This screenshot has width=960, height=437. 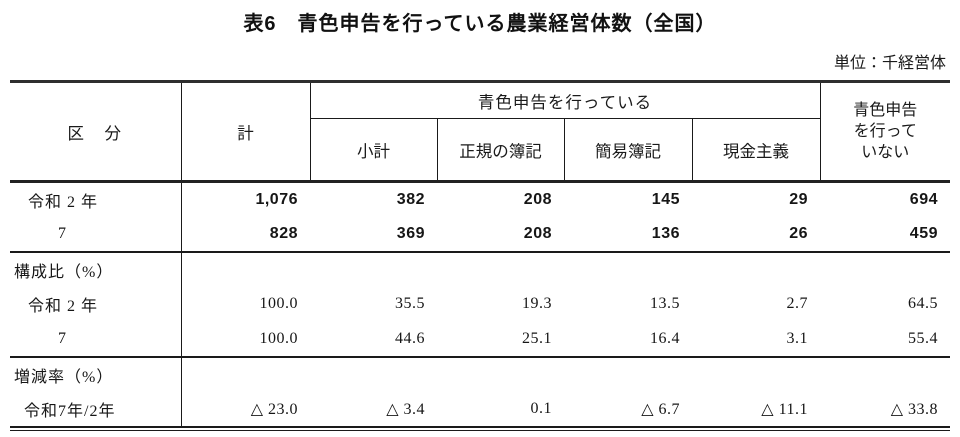 I want to click on value-cell: △ 33.8, so click(x=914, y=409).